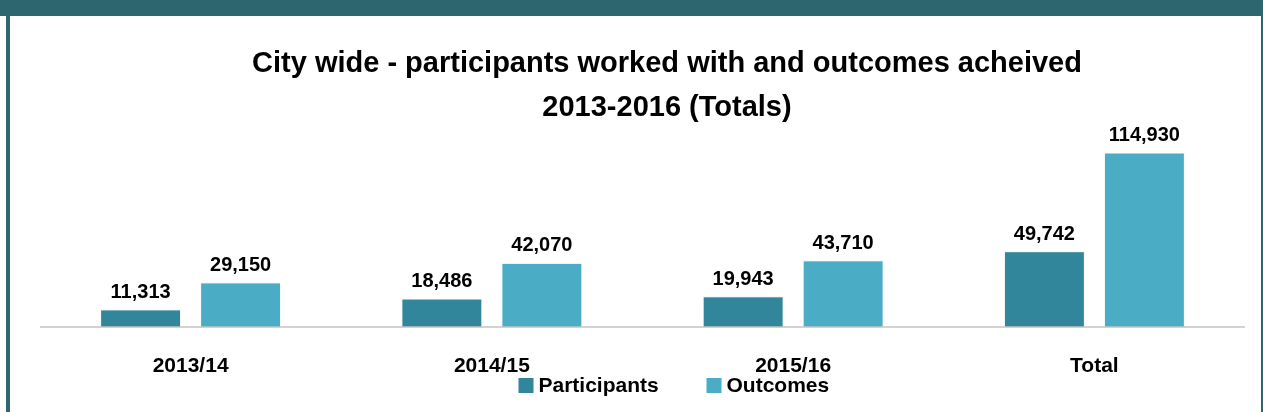 The width and height of the screenshot is (1263, 412). Describe the element at coordinates (1144, 134) in the screenshot. I see `data-label: 114,930` at that location.